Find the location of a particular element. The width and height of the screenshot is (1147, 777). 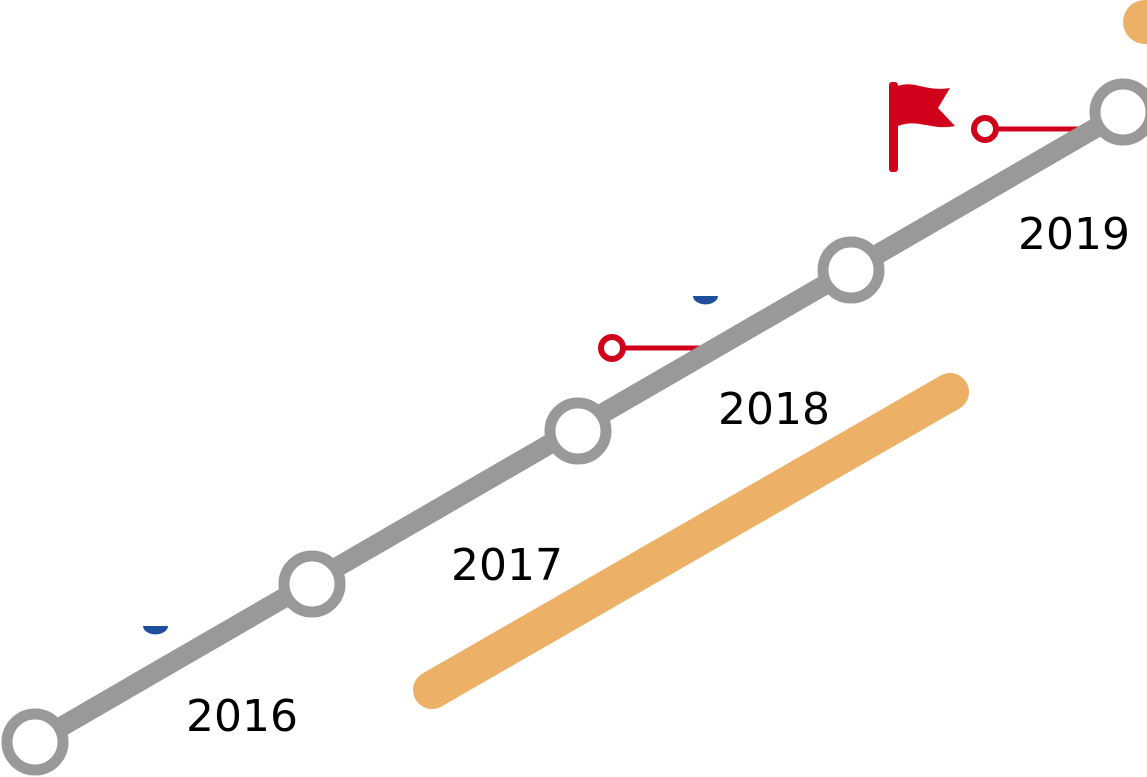

timeline-node-2017 is located at coordinates (578, 431).